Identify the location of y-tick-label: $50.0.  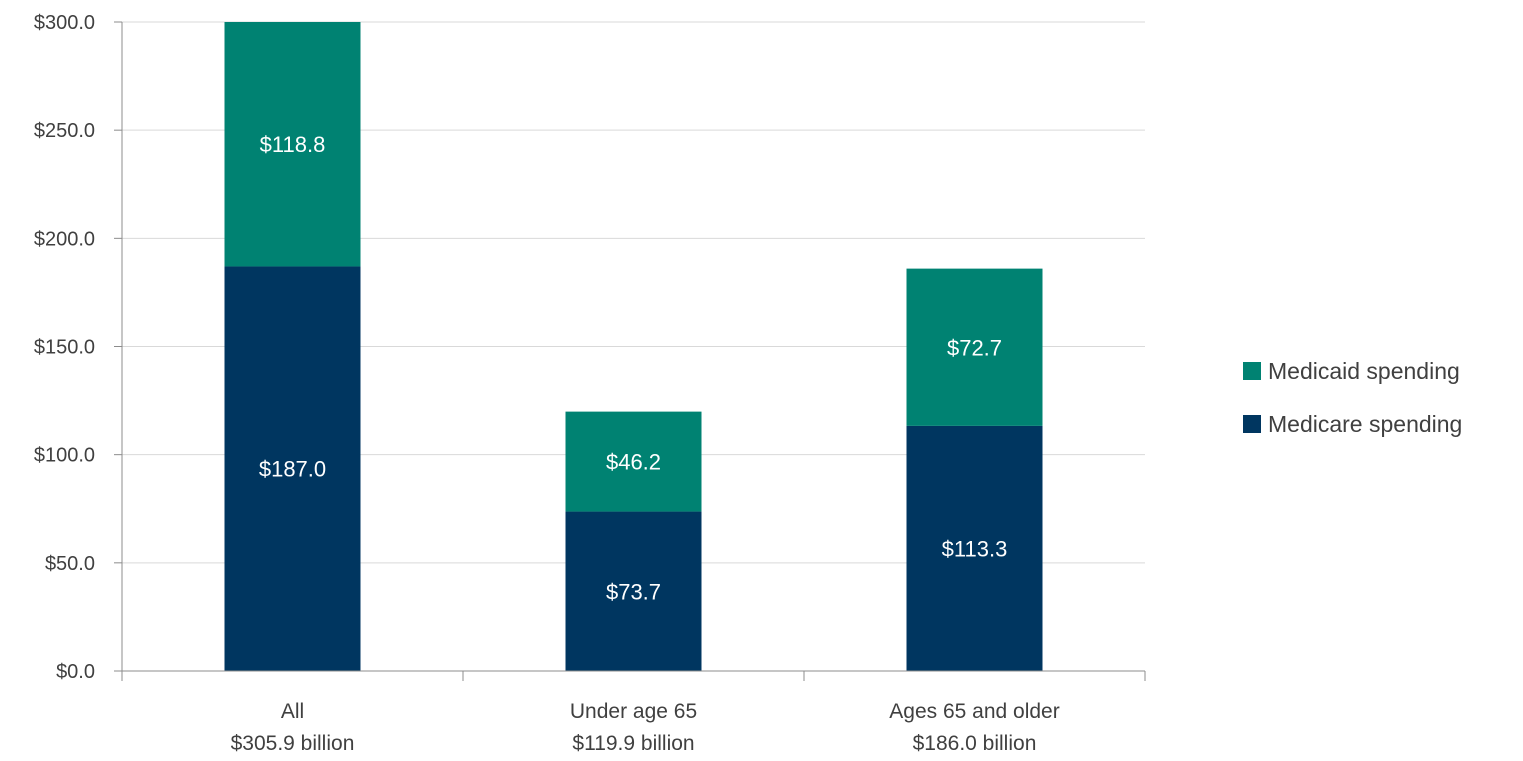
(70, 564).